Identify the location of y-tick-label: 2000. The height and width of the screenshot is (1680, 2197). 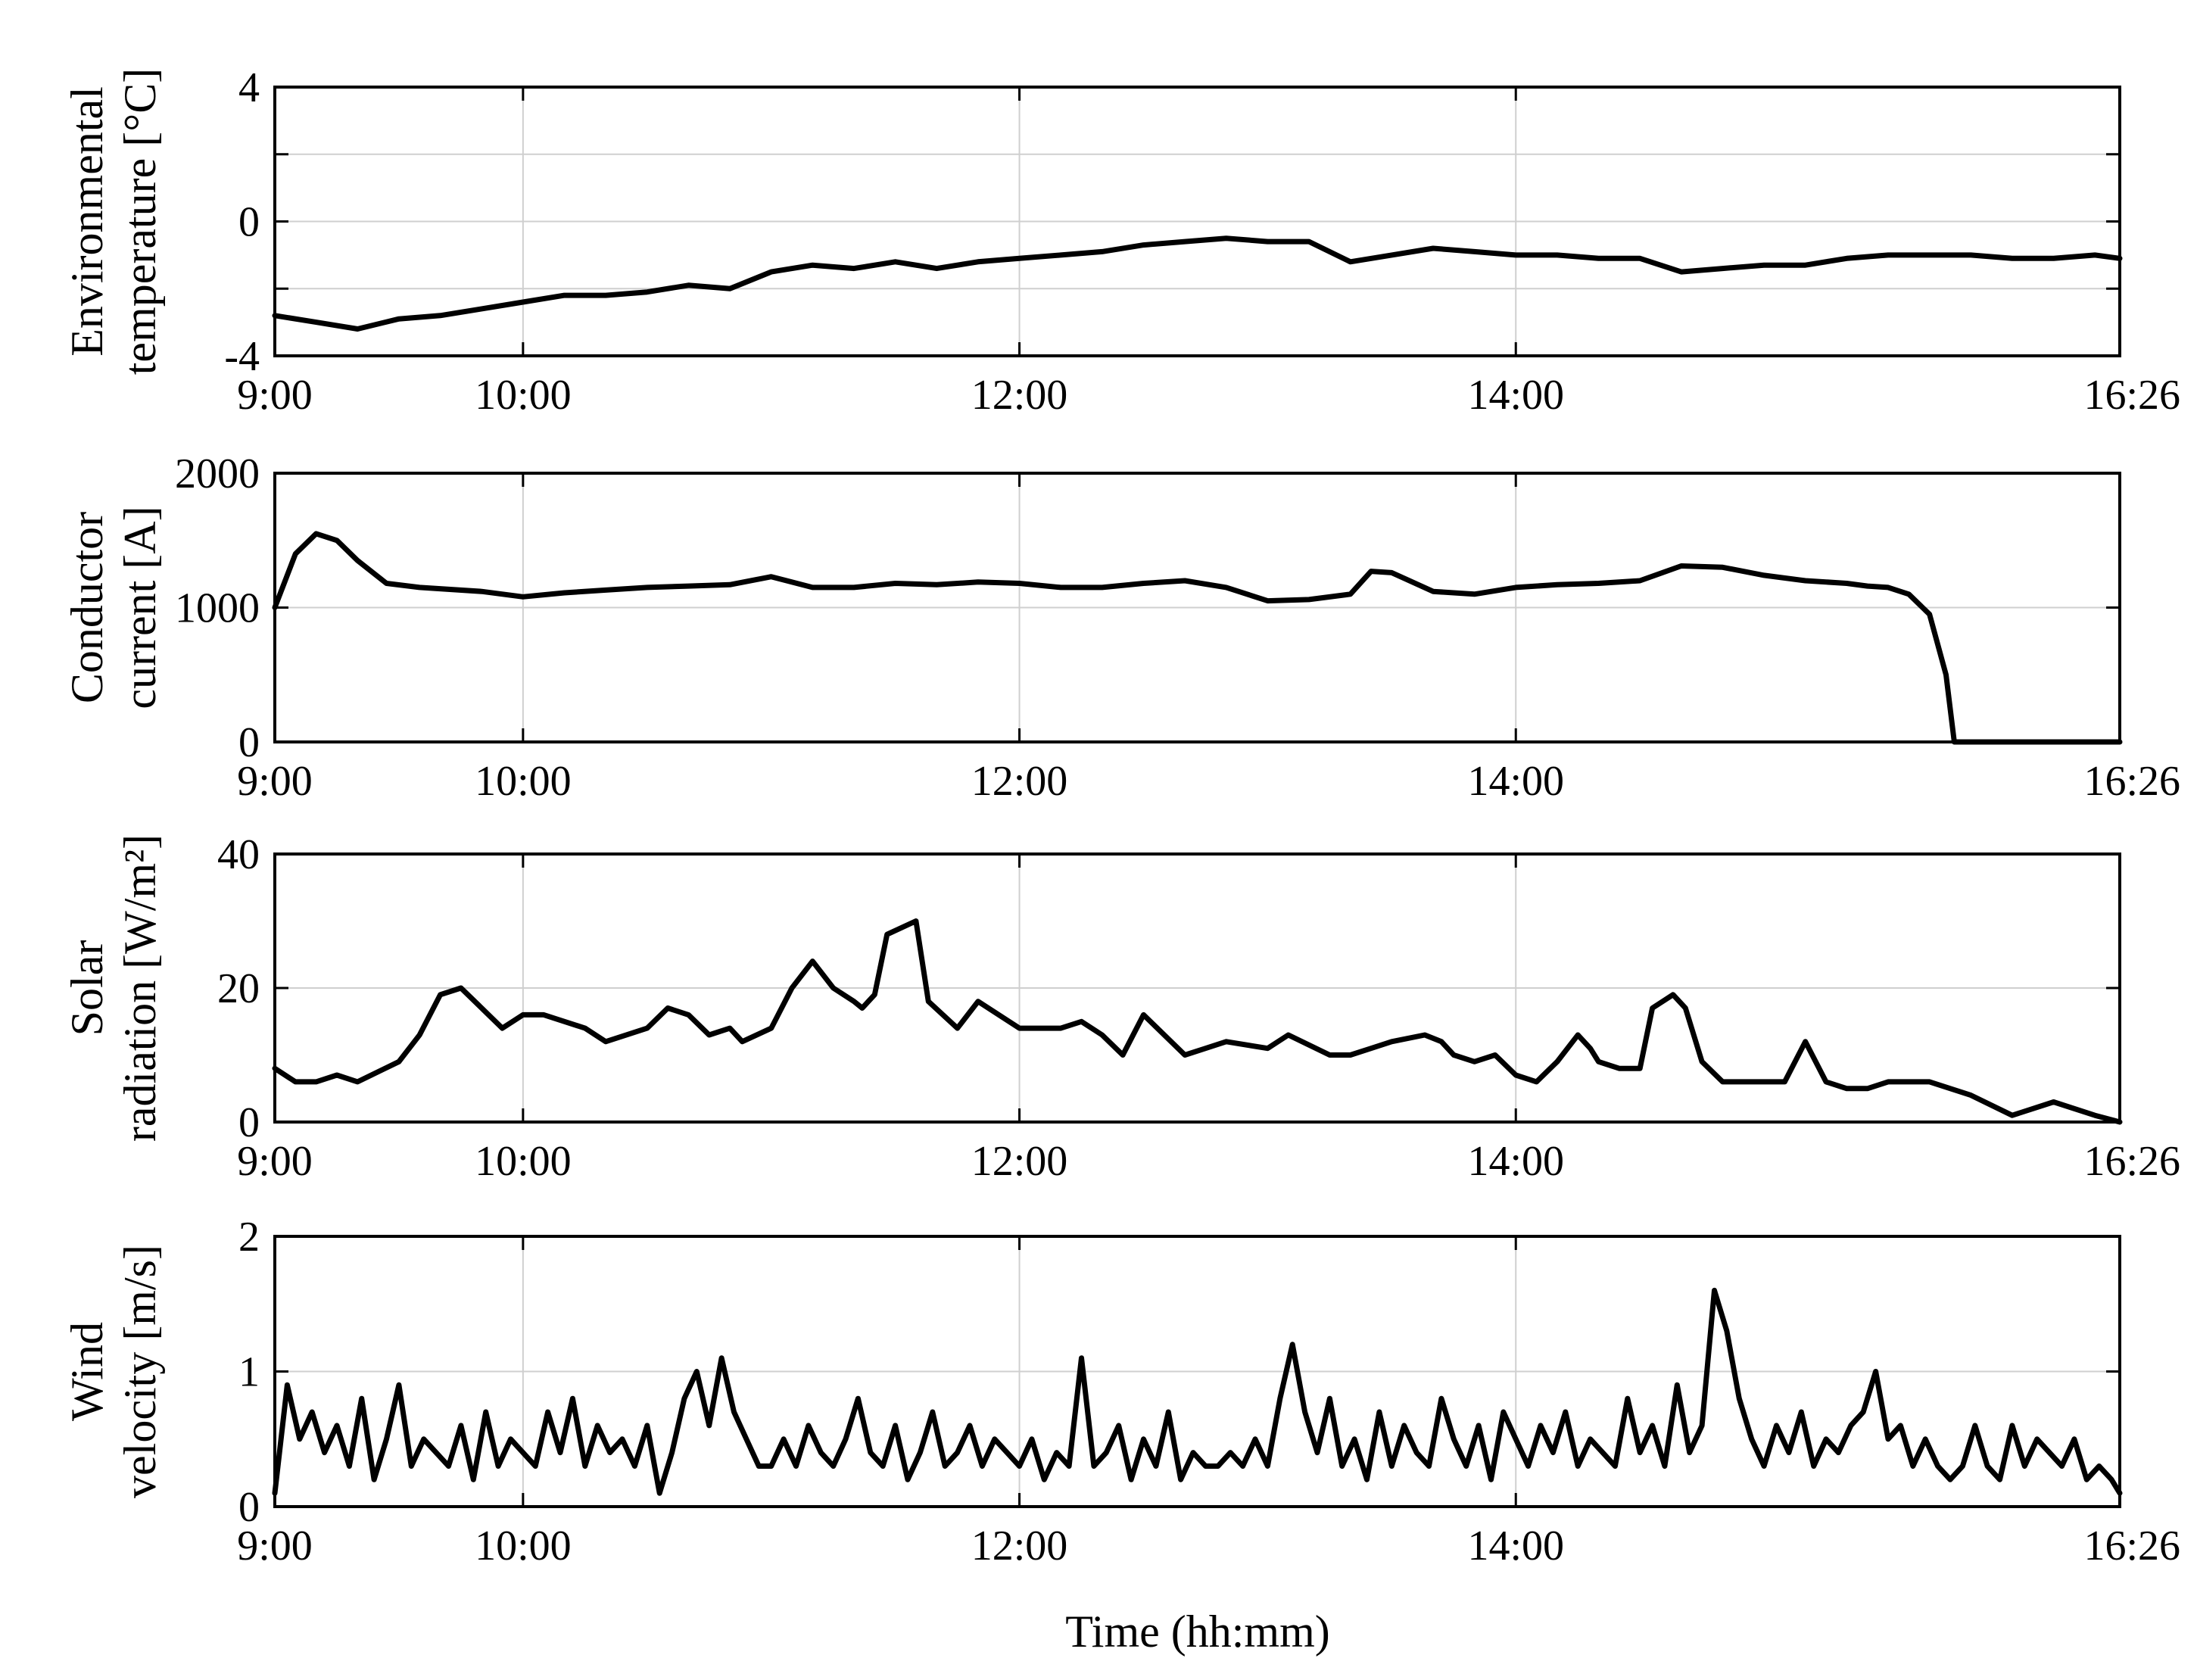
(217, 473).